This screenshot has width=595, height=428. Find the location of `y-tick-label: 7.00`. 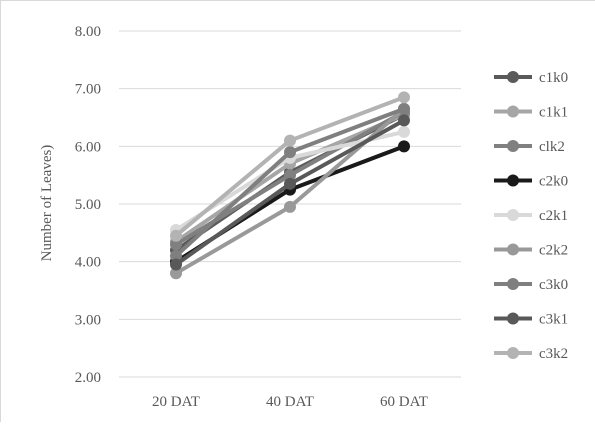

y-tick-label: 7.00 is located at coordinates (88, 90).